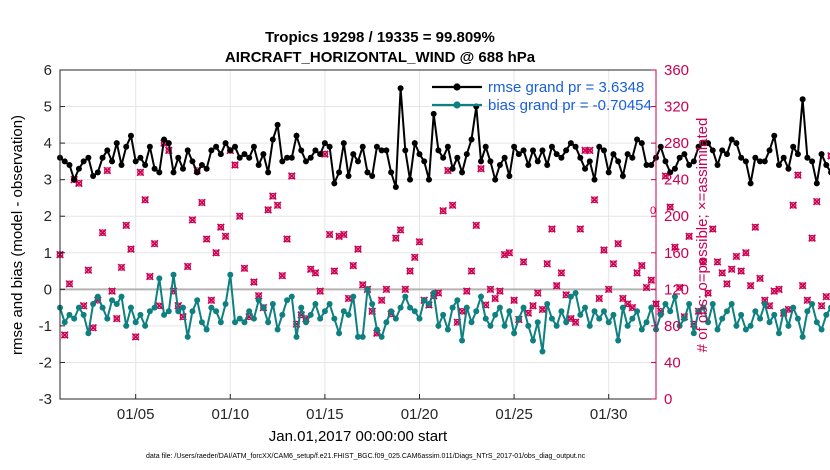 The height and width of the screenshot is (470, 830). I want to click on right-edge-annotation: 0, so click(653, 211).